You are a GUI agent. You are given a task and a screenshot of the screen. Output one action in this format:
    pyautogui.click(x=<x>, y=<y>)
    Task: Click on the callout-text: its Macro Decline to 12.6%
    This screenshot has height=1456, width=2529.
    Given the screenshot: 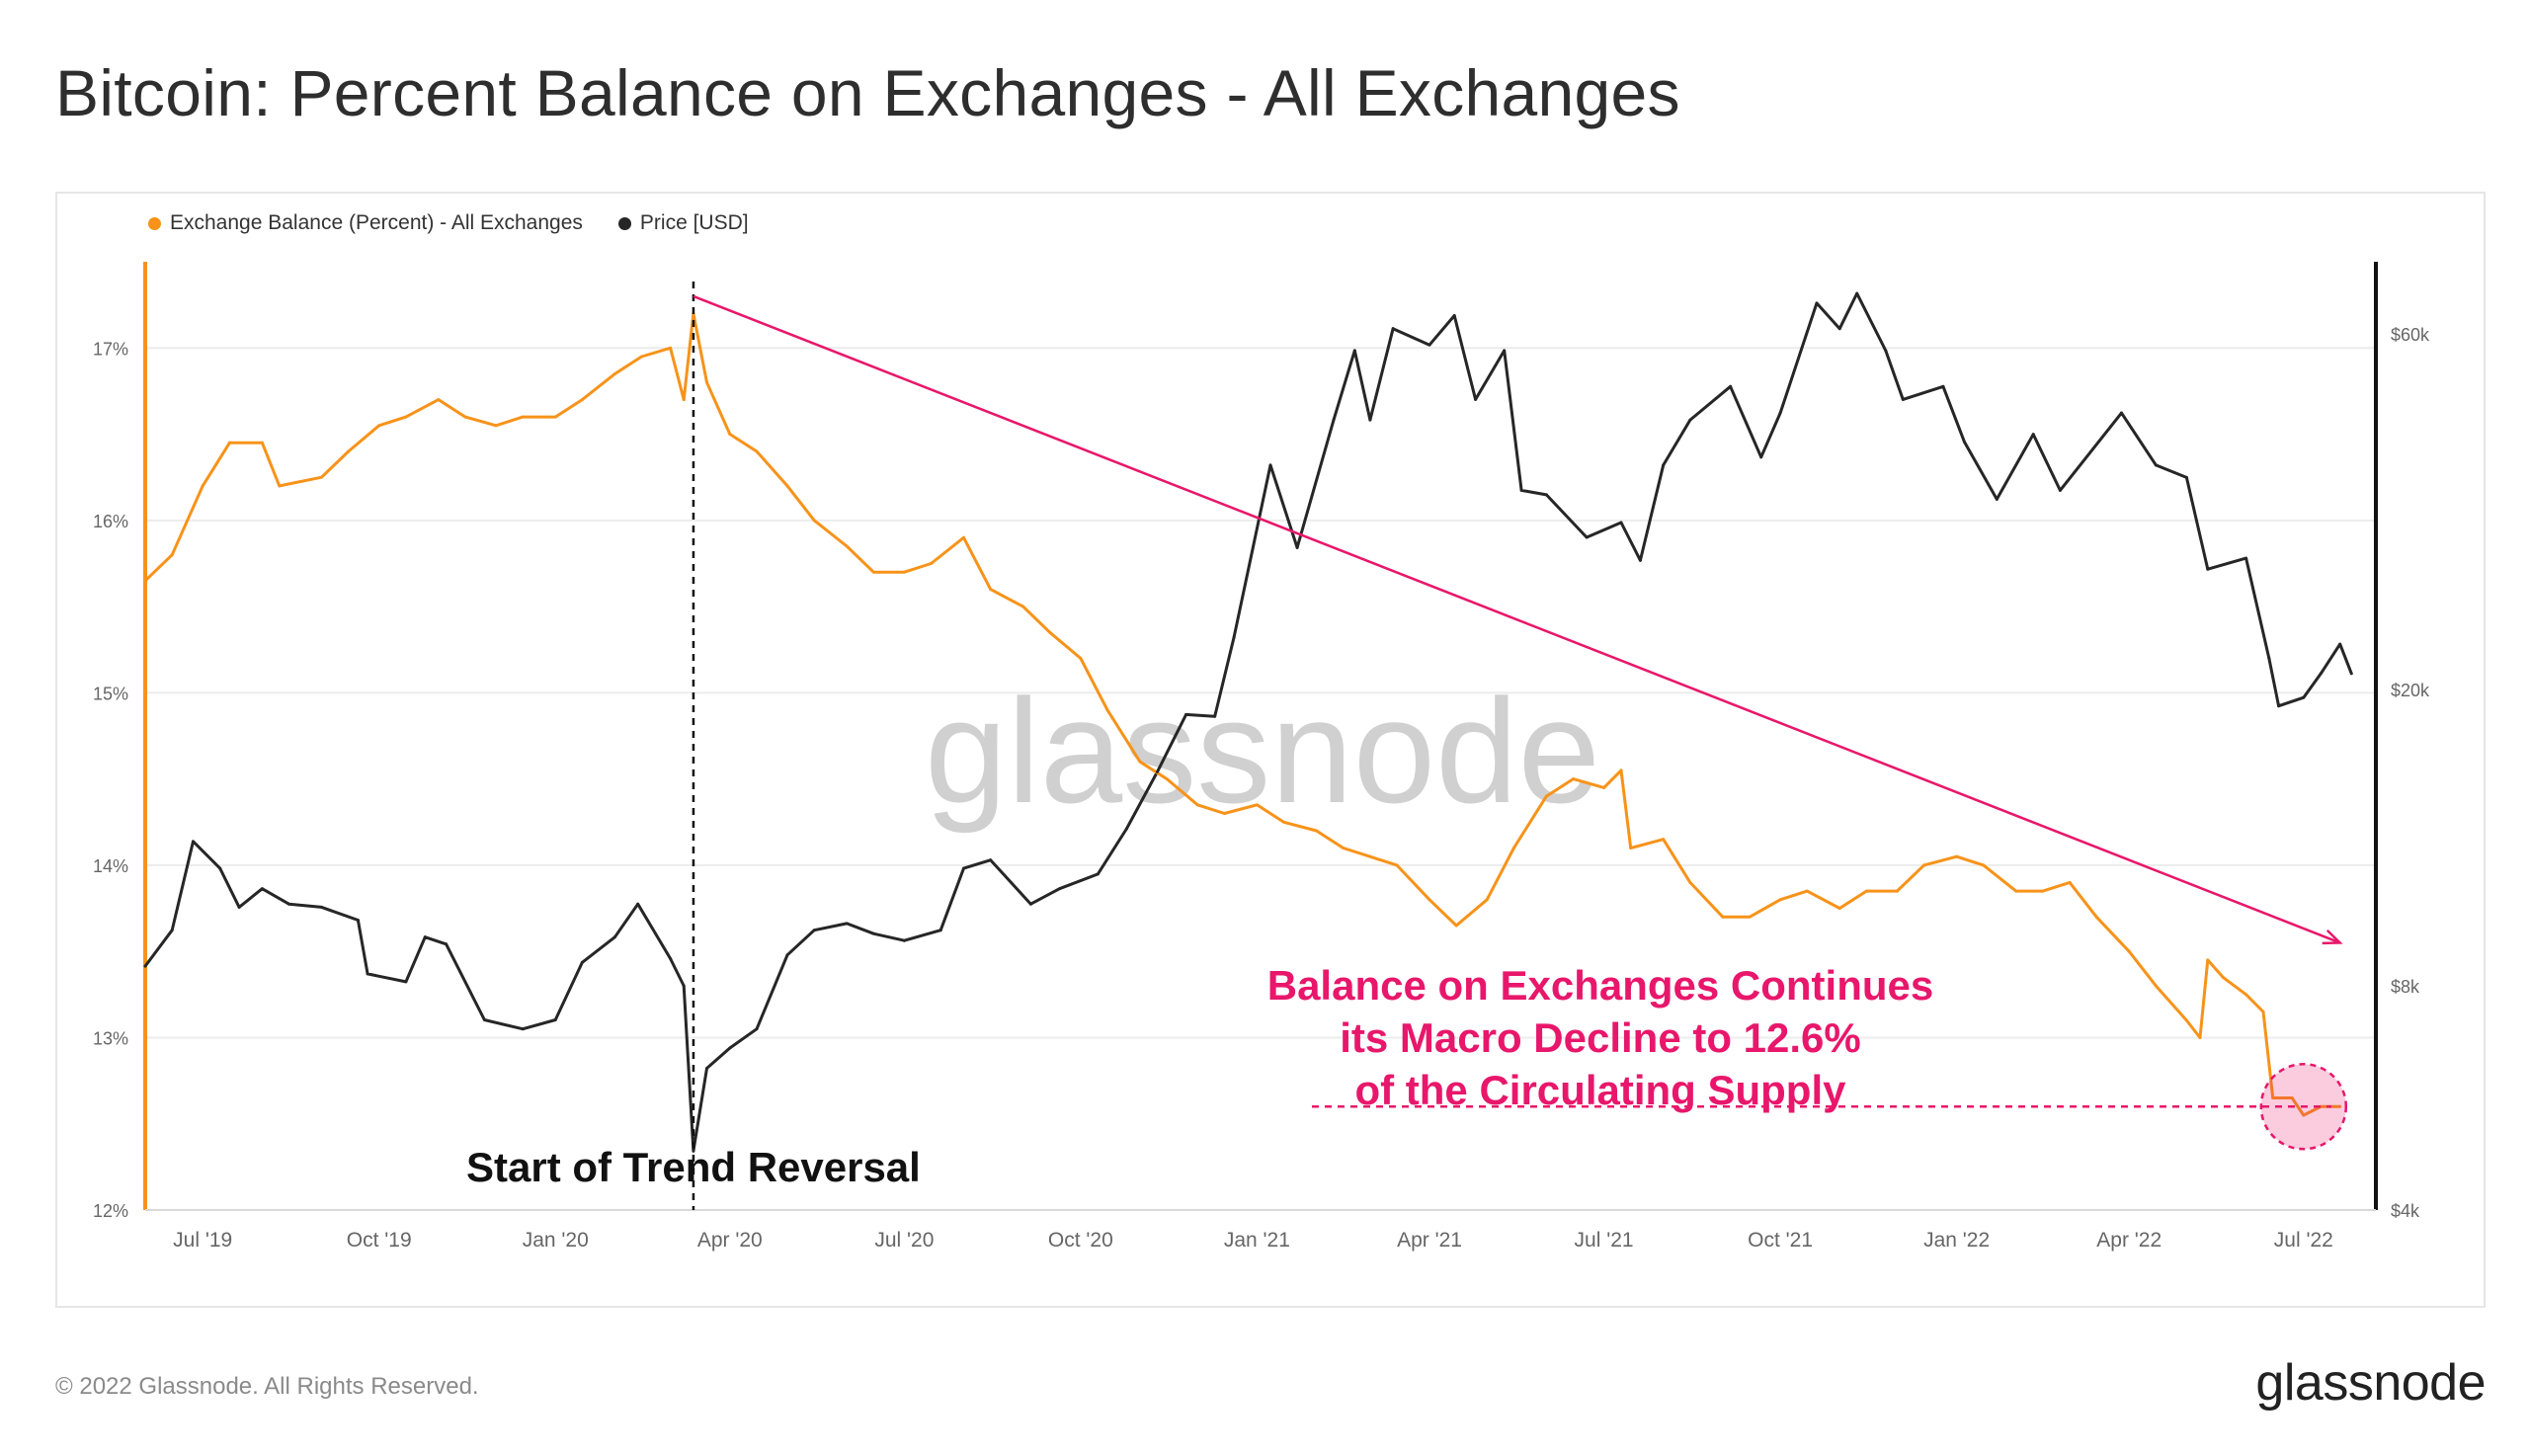 What is the action you would take?
    pyautogui.click(x=1600, y=1037)
    